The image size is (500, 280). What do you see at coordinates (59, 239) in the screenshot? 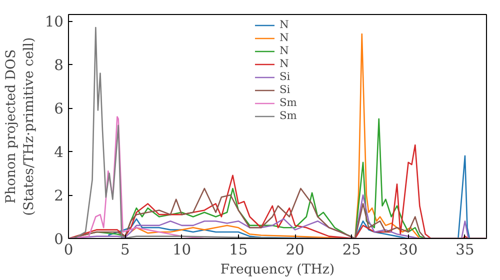
I see `y-tick-label: 0` at bounding box center [59, 239].